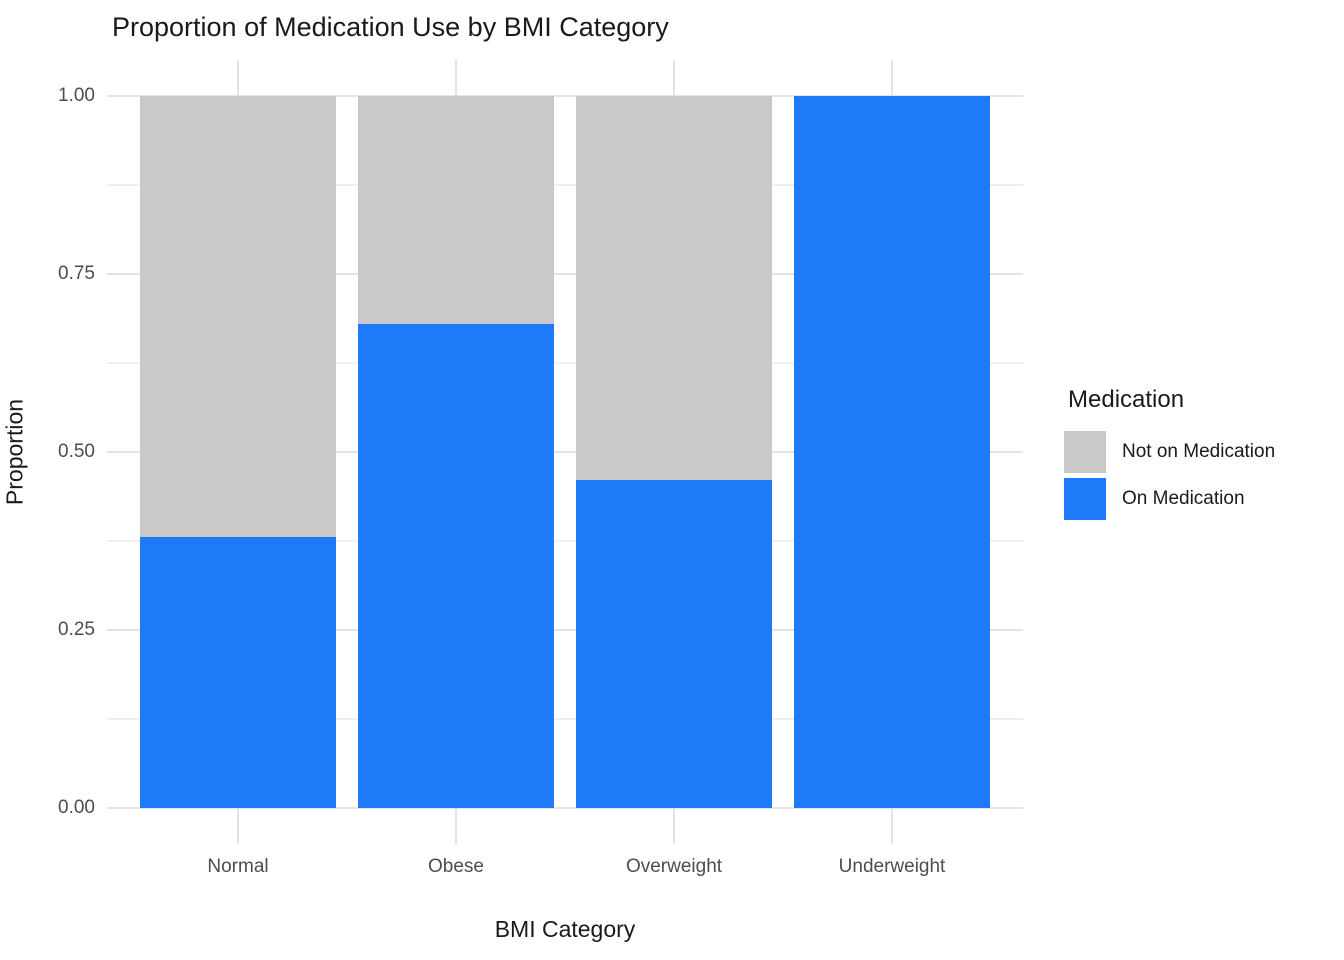  I want to click on x-tick-label: Underweight, so click(892, 866).